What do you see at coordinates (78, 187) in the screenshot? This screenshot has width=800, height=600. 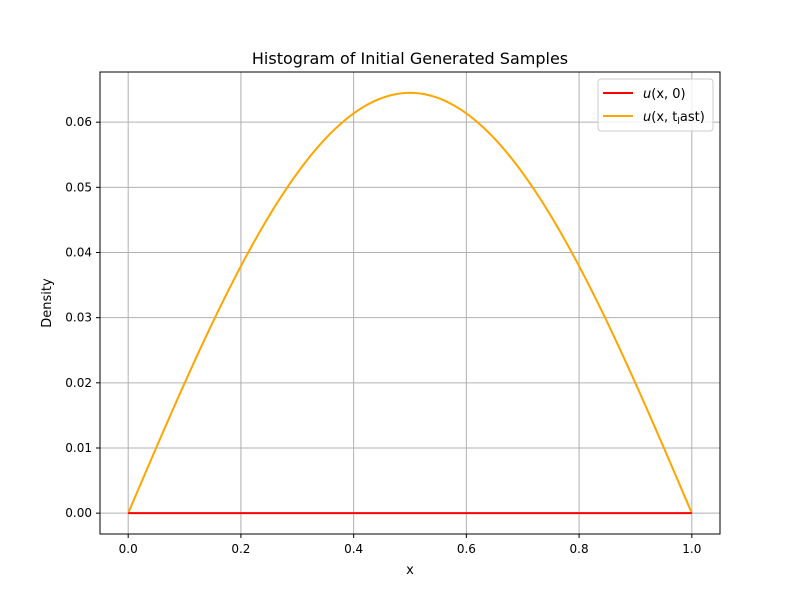 I see `y-tick-label: 0.05` at bounding box center [78, 187].